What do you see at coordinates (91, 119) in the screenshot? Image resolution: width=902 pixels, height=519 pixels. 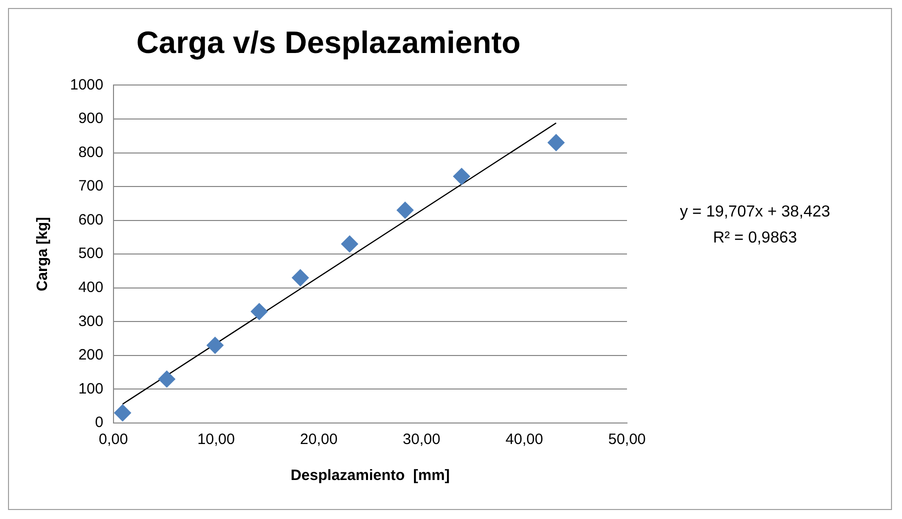 I see `y-tick-label: 900` at bounding box center [91, 119].